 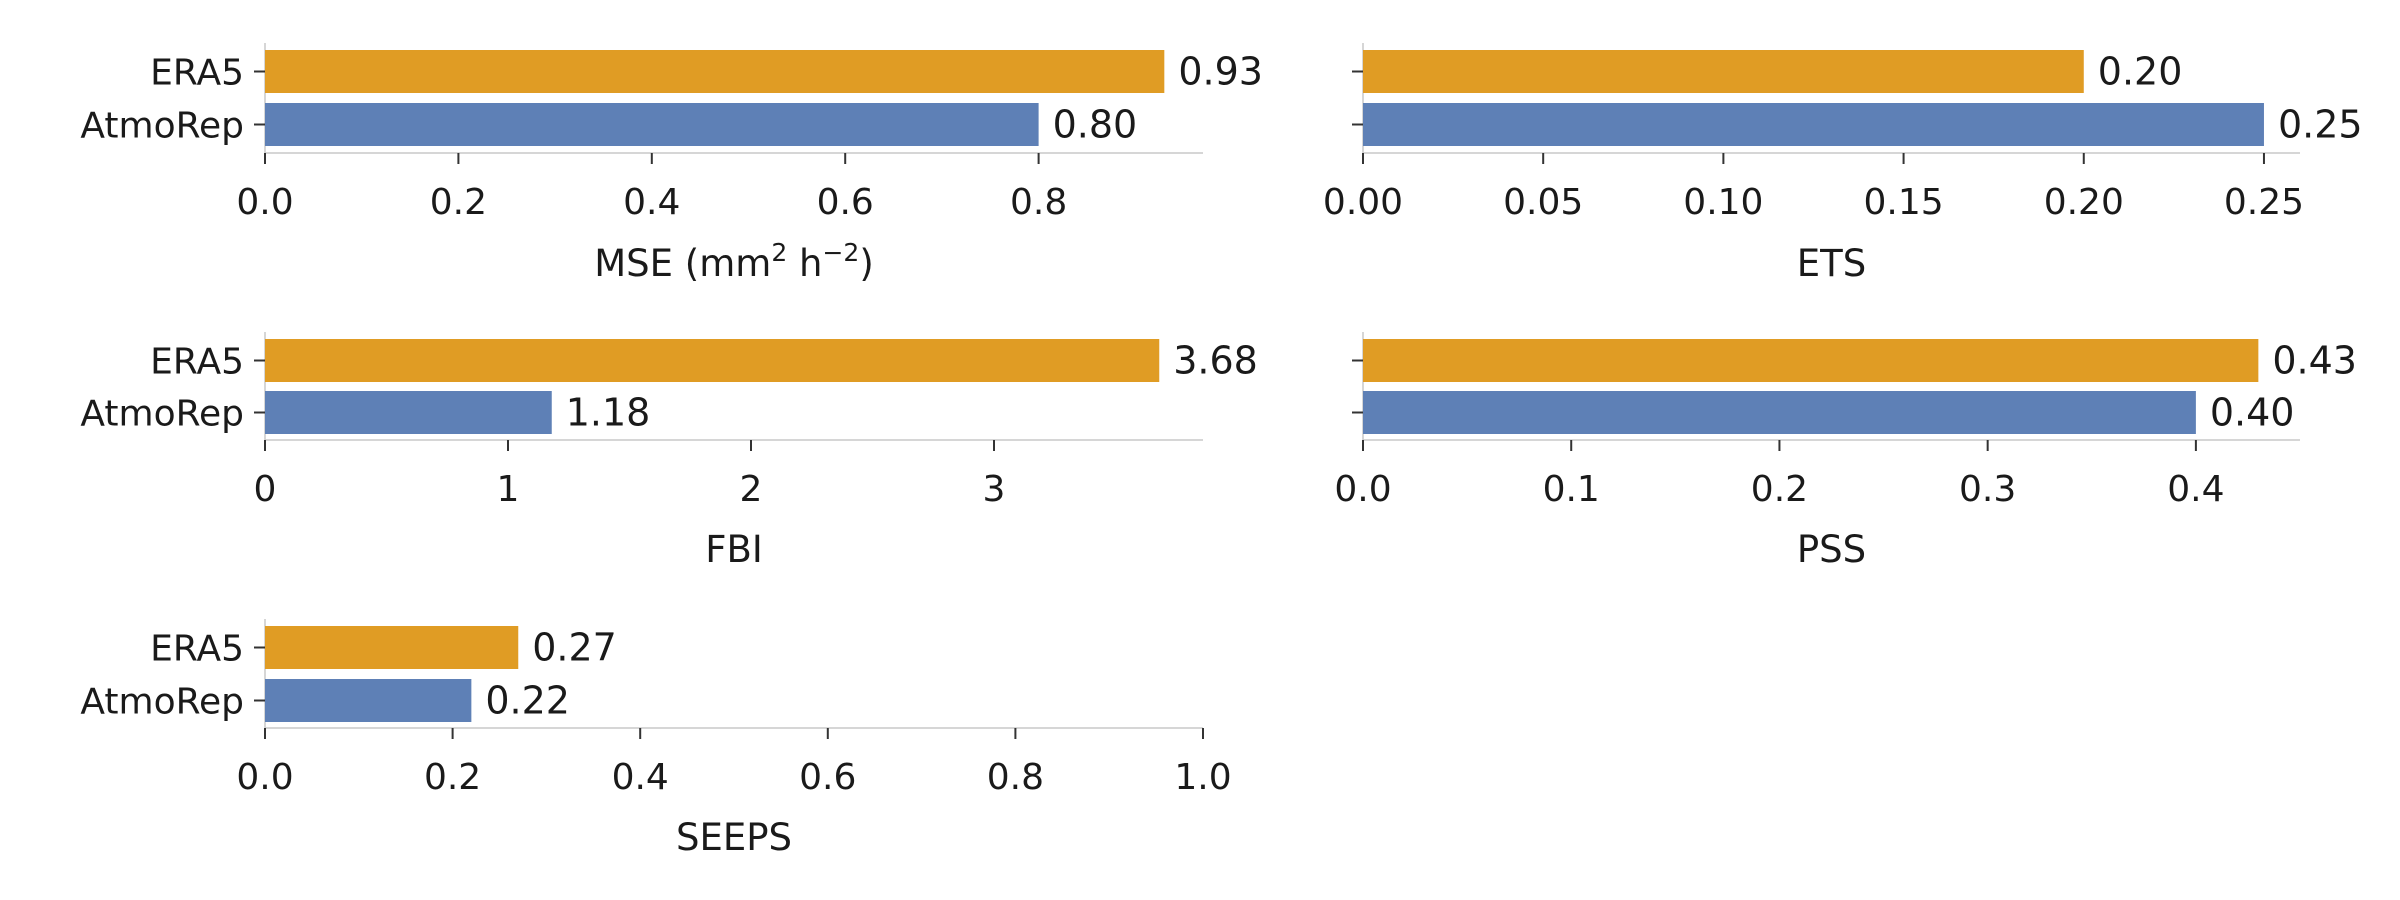 I want to click on x-axis-title: FBI, so click(x=734, y=549).